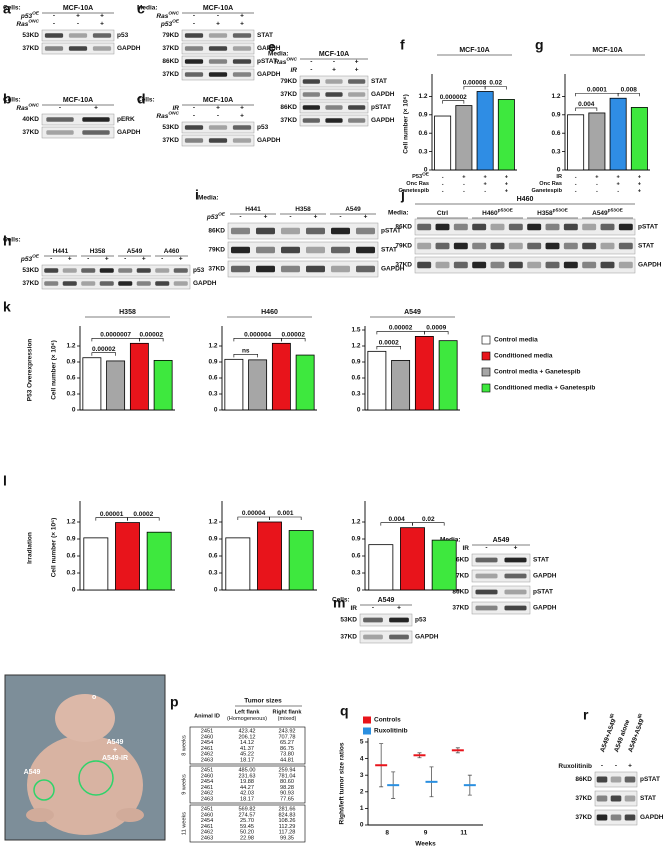  Describe the element at coordinates (30, 548) in the screenshot. I see `row-label: Irradiation` at that location.